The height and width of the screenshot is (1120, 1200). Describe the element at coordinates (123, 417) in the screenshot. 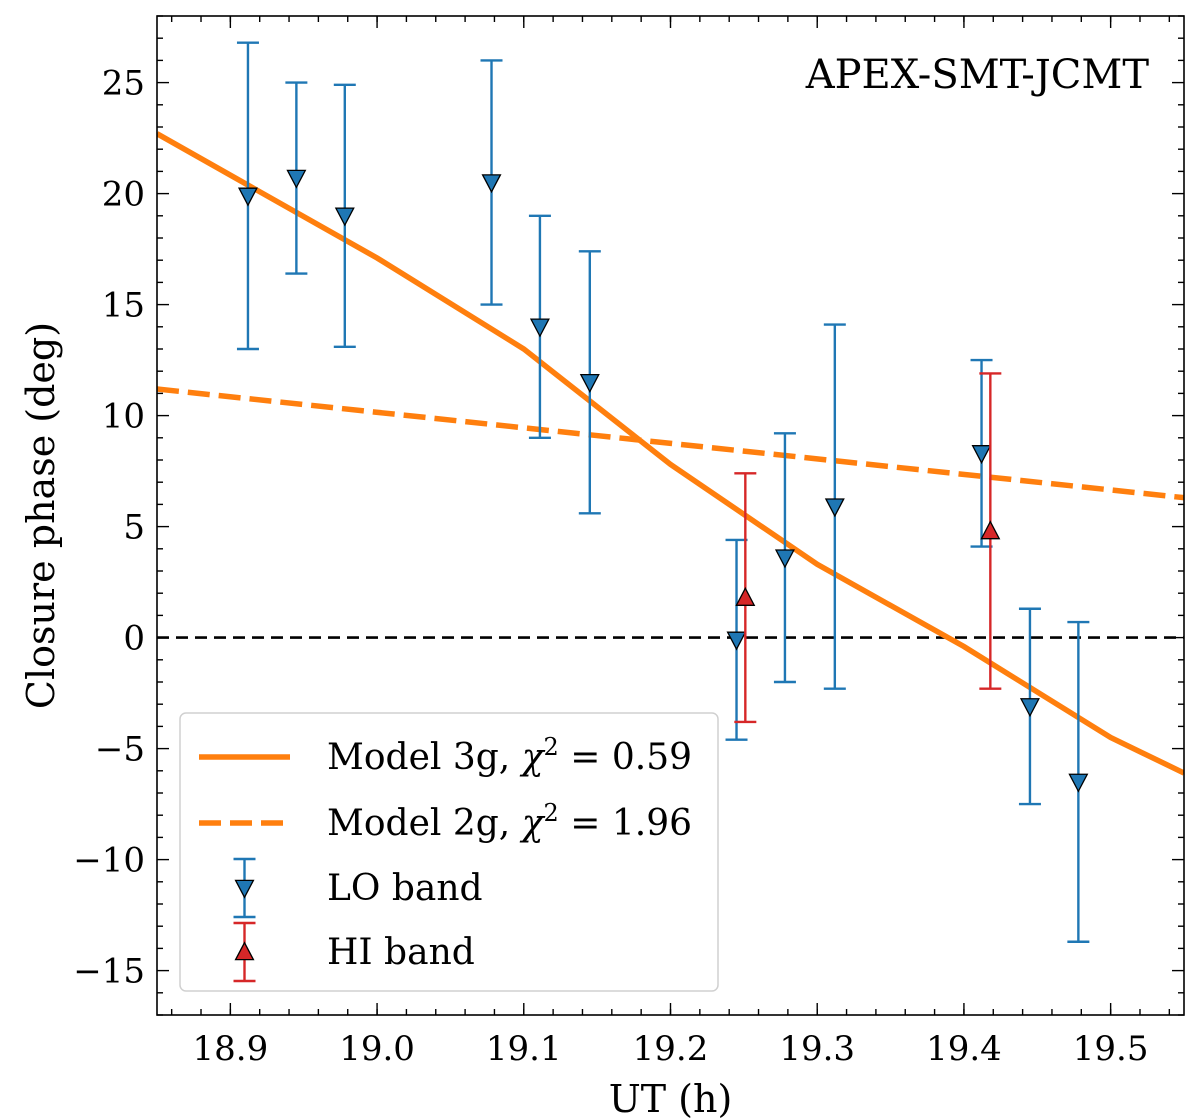

I see `y-tick-label: 10` at that location.